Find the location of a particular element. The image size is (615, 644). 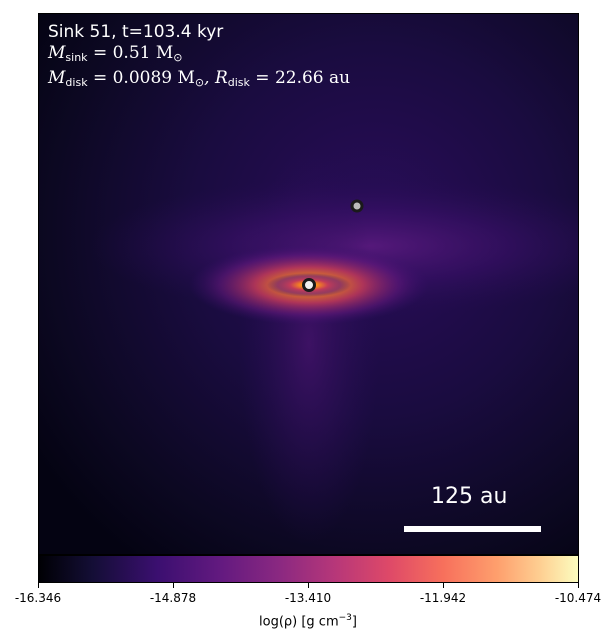

sink-marker-primary is located at coordinates (309, 285).